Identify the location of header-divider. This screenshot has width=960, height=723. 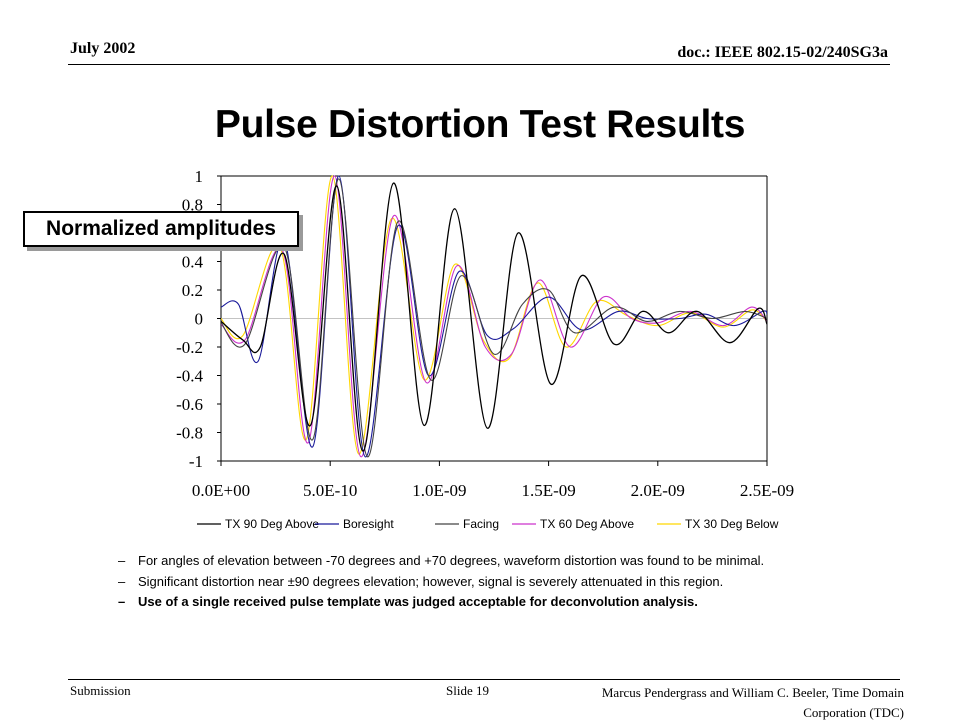
(479, 64).